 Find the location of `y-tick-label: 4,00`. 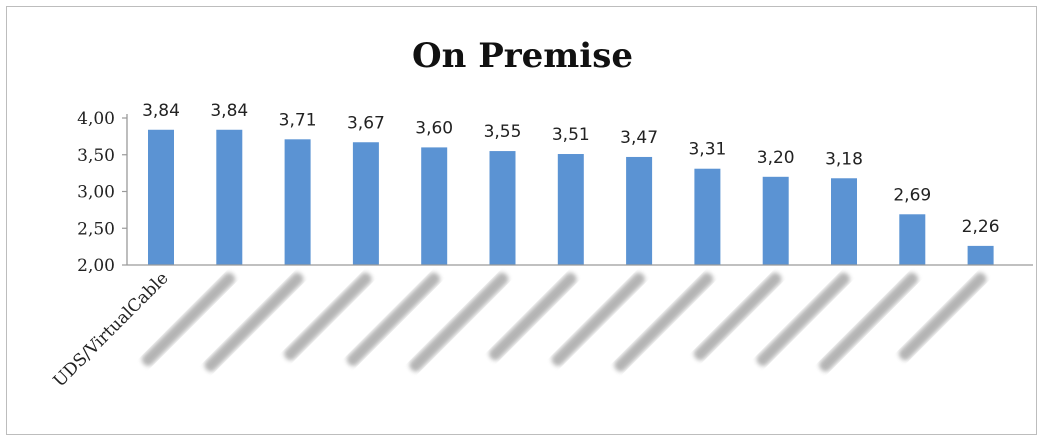

y-tick-label: 4,00 is located at coordinates (96, 119).